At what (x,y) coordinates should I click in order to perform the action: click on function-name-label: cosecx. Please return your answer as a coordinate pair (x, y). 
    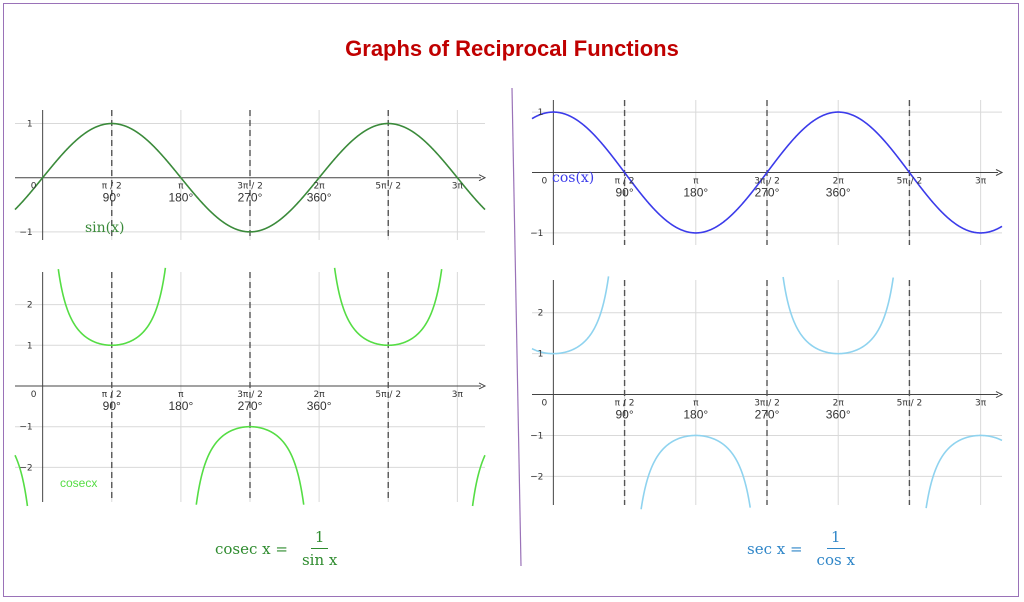
    Looking at the image, I should click on (78, 483).